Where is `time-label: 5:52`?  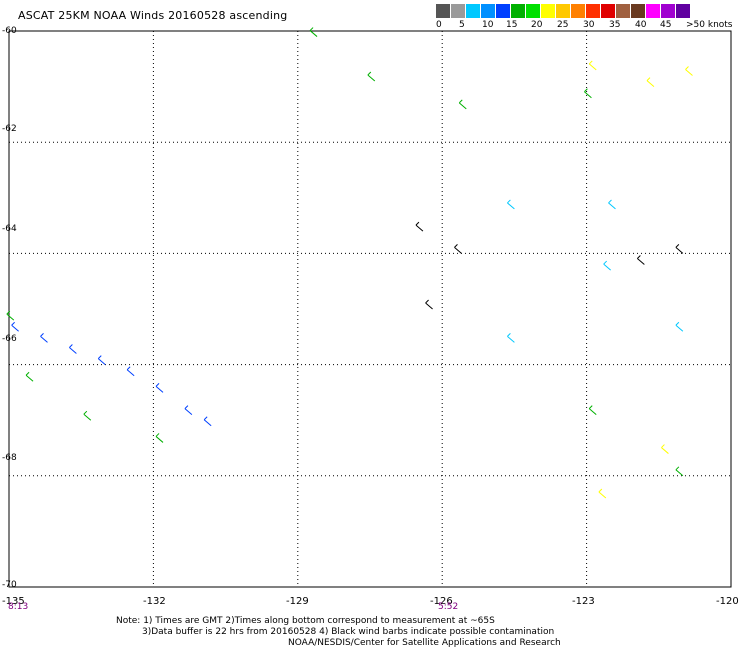 time-label: 5:52 is located at coordinates (448, 607).